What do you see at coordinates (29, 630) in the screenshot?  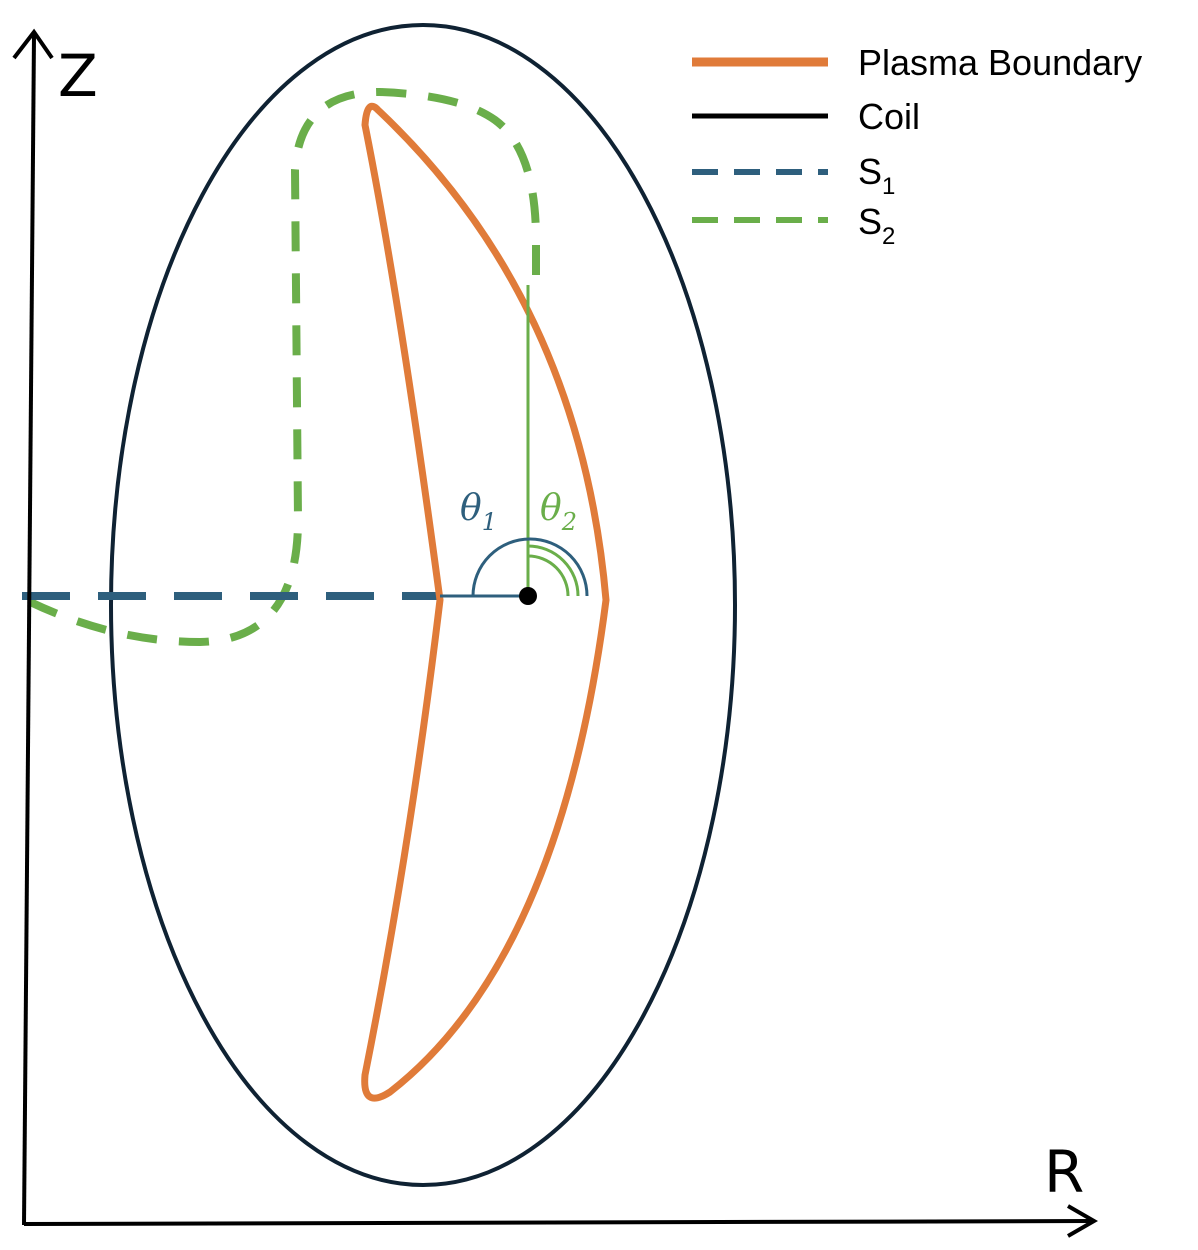 I see `z-axis` at bounding box center [29, 630].